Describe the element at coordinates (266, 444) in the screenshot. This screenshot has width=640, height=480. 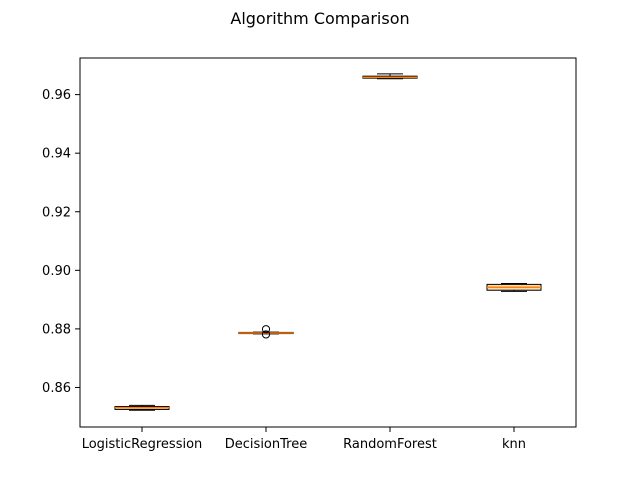
I see `x-tick-label: DecisionTree` at that location.